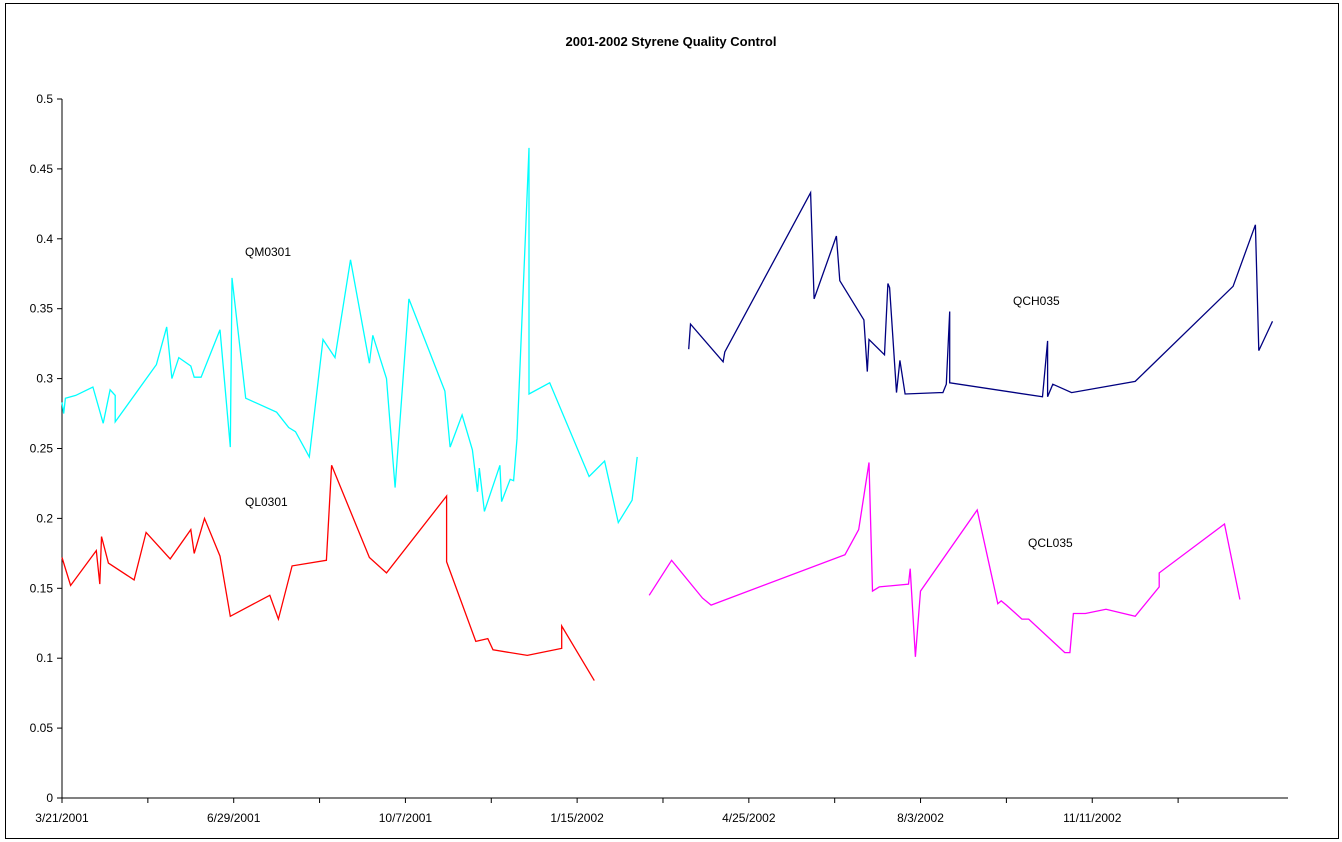 Image resolution: width=1342 pixels, height=842 pixels. I want to click on series-line-qcl035, so click(944, 559).